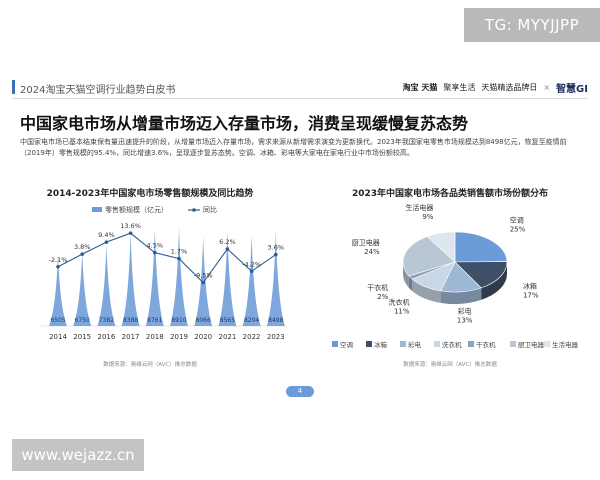 Image resolution: width=600 pixels, height=480 pixels. I want to click on bar-2016, so click(106, 284).